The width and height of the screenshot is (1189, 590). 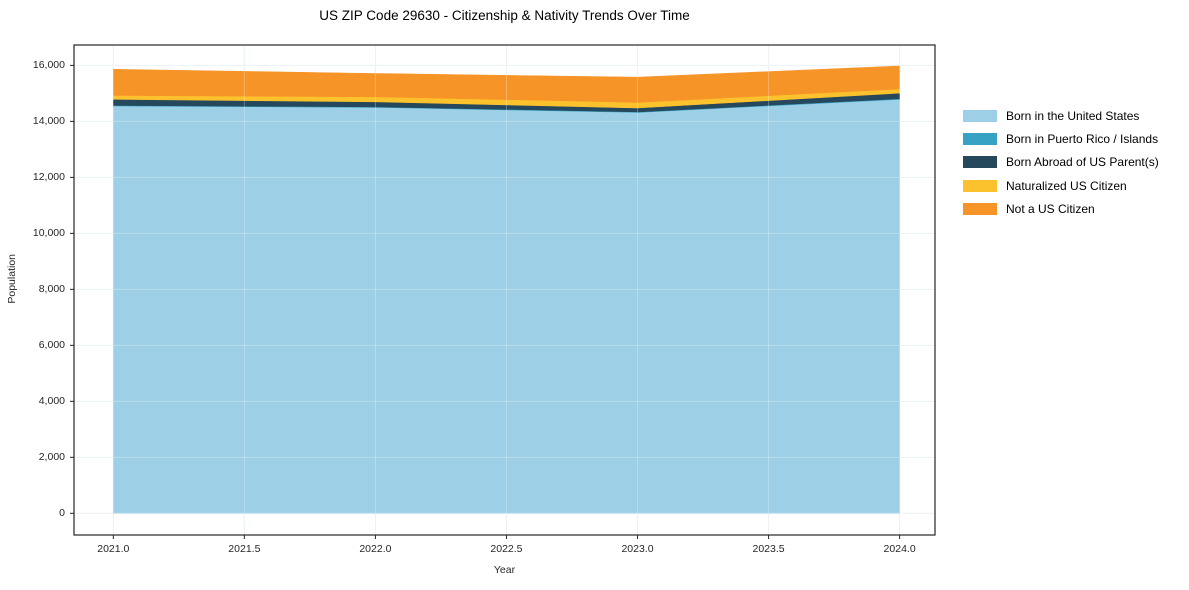 I want to click on y-tick-label: 8,000, so click(x=51, y=289).